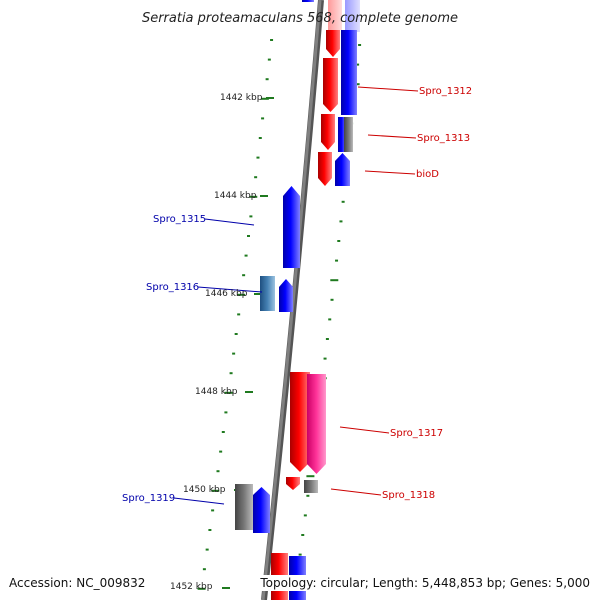 Image resolution: width=600 pixels, height=600 pixels. Describe the element at coordinates (445, 91) in the screenshot. I see `gene-label-spro-1312: Spro_1312` at that location.